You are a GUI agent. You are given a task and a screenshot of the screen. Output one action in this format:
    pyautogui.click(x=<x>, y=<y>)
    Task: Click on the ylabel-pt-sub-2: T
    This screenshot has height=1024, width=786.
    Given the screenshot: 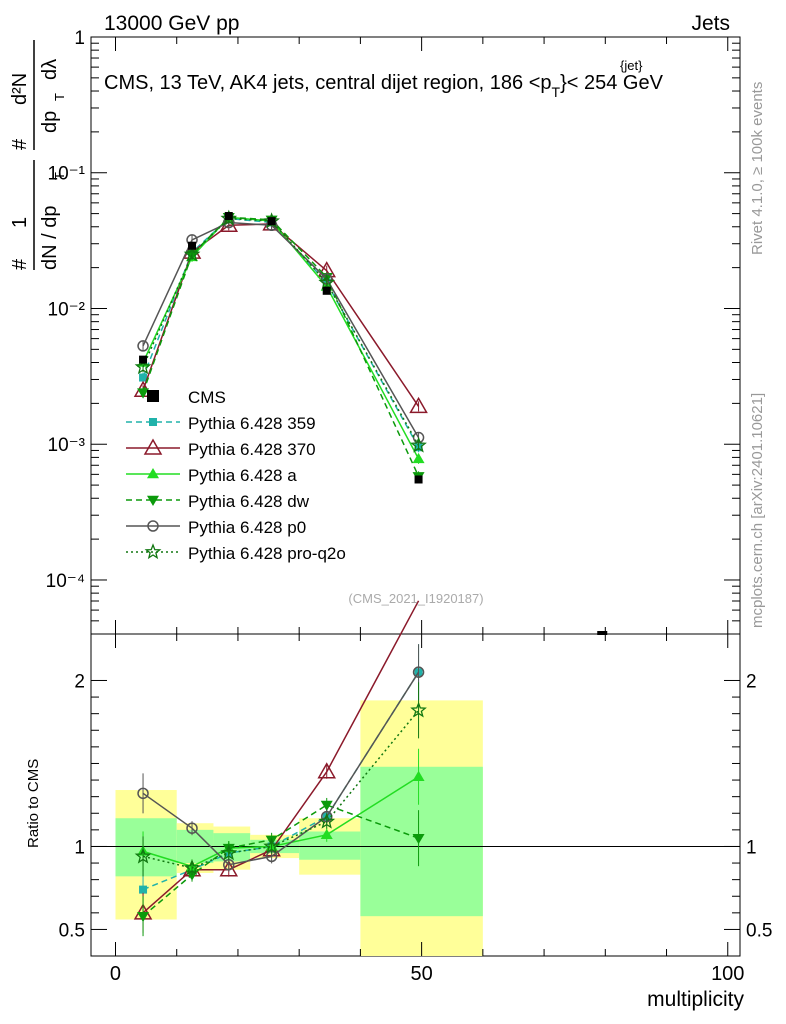 What is the action you would take?
    pyautogui.click(x=59, y=97)
    